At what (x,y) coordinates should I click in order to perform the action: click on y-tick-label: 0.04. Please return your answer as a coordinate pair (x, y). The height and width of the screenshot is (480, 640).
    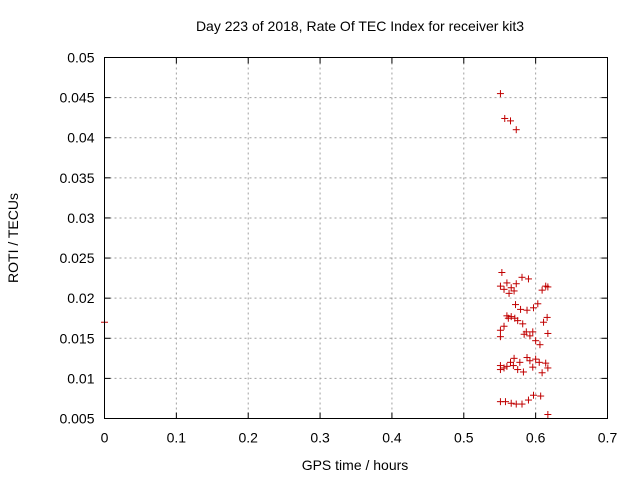
    Looking at the image, I should click on (80, 138).